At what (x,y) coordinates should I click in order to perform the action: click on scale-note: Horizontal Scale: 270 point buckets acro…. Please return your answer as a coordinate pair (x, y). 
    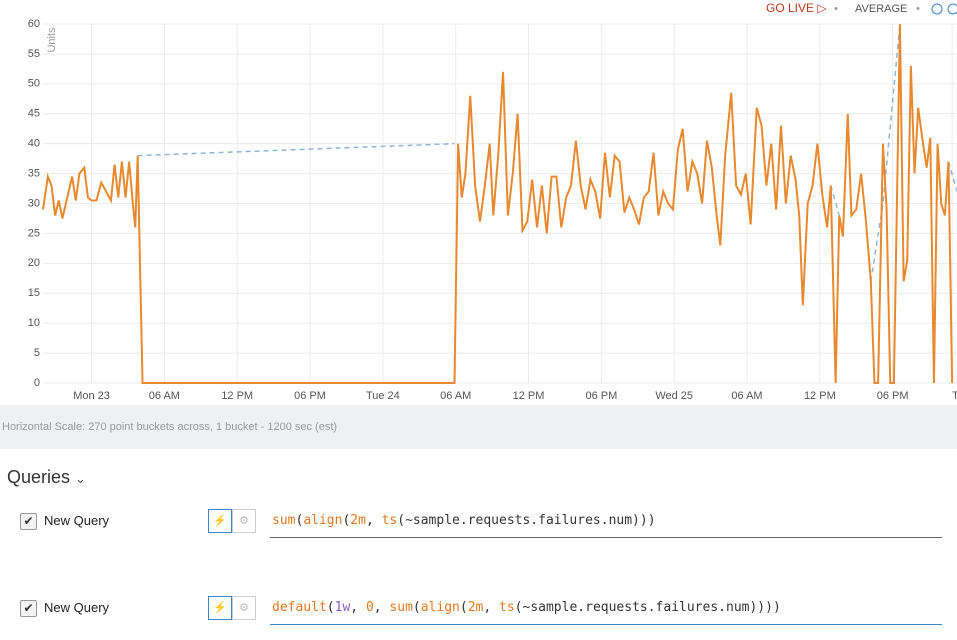
    Looking at the image, I should click on (478, 427).